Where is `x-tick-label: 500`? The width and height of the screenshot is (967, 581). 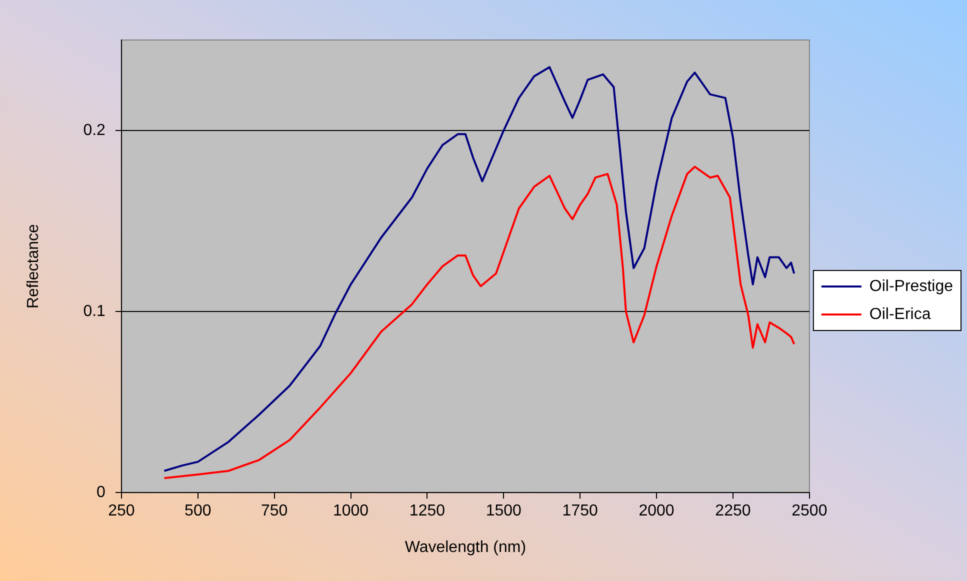 x-tick-label: 500 is located at coordinates (198, 511).